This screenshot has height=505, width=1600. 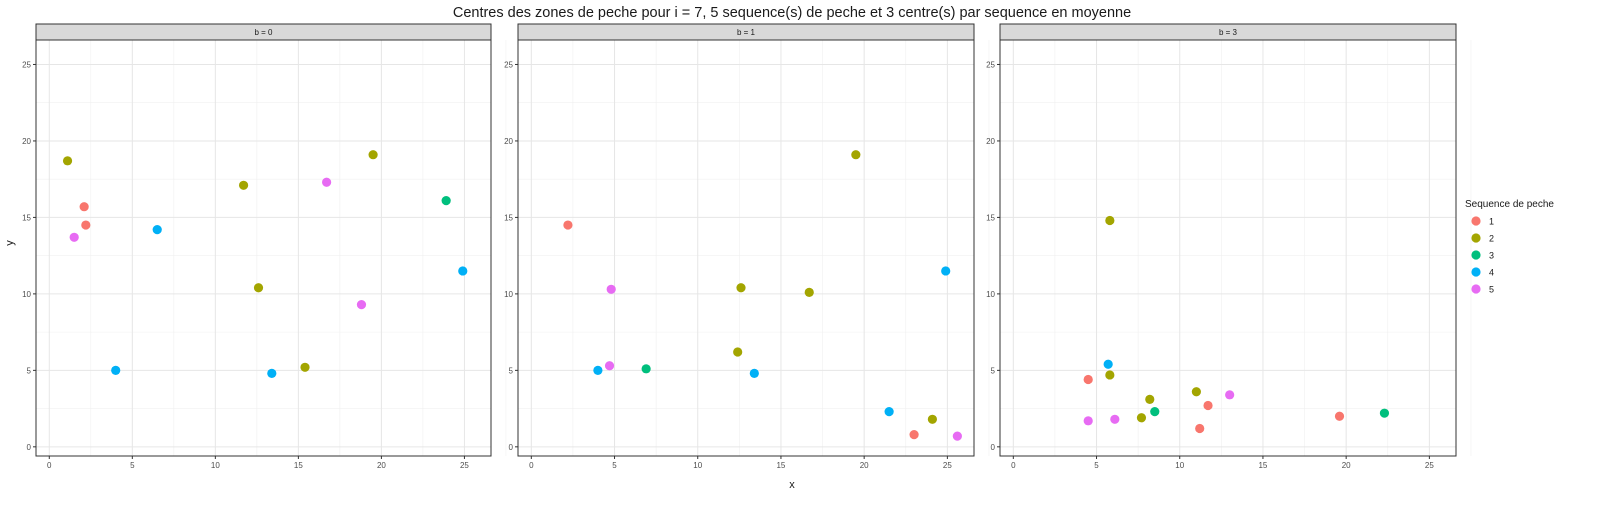 What do you see at coordinates (1509, 247) in the screenshot?
I see `legend: Sequence de peche 1 2 3 4 5` at bounding box center [1509, 247].